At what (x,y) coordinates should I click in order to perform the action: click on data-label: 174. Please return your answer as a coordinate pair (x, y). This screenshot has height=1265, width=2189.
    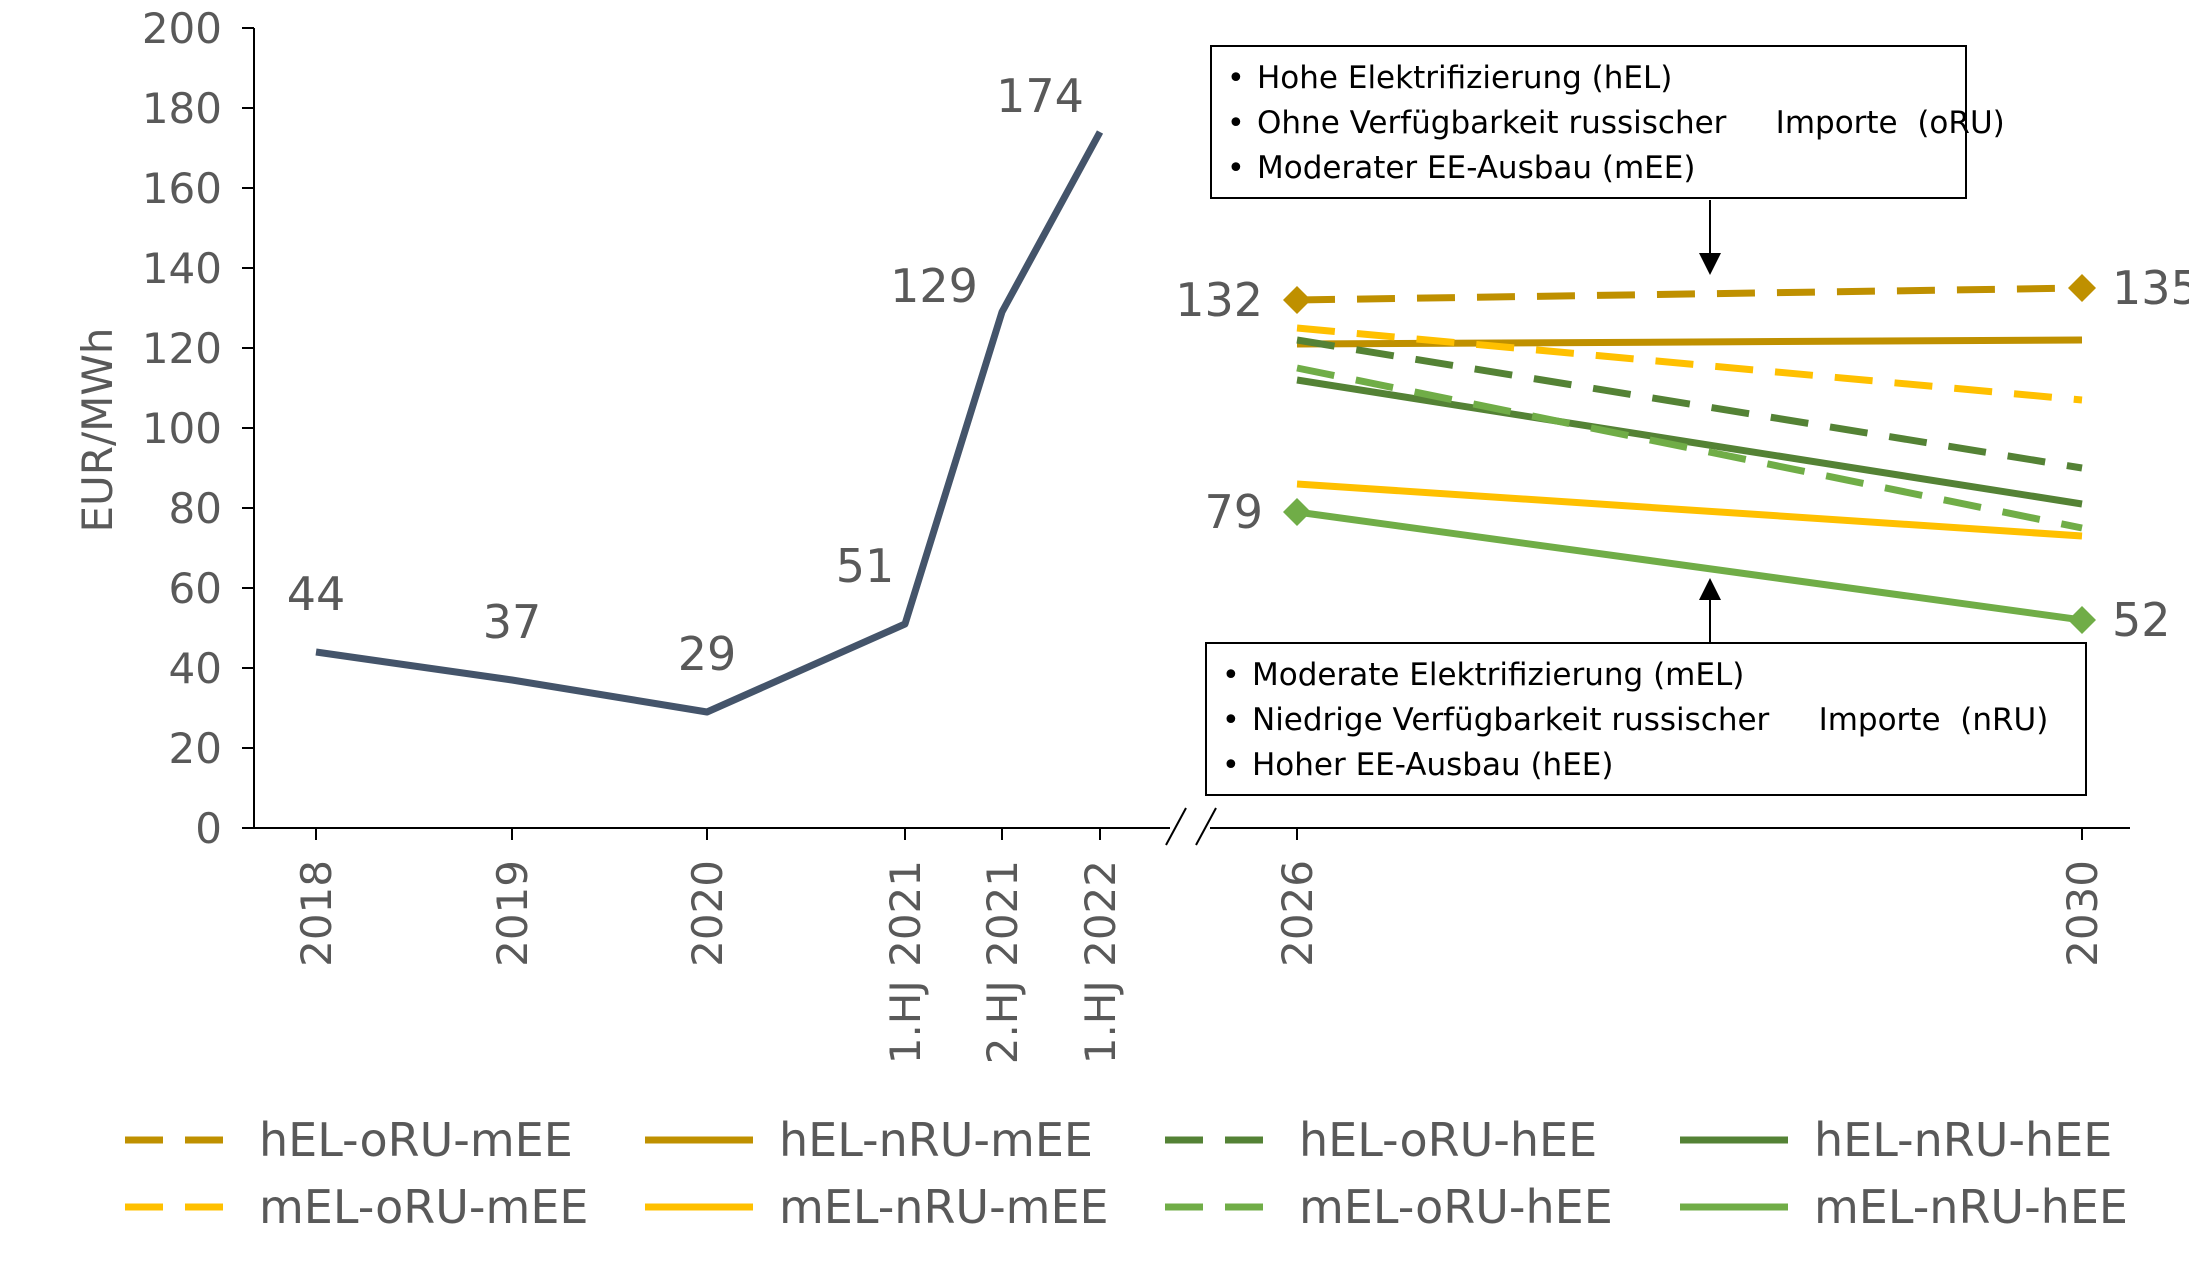
    Looking at the image, I should click on (1040, 96).